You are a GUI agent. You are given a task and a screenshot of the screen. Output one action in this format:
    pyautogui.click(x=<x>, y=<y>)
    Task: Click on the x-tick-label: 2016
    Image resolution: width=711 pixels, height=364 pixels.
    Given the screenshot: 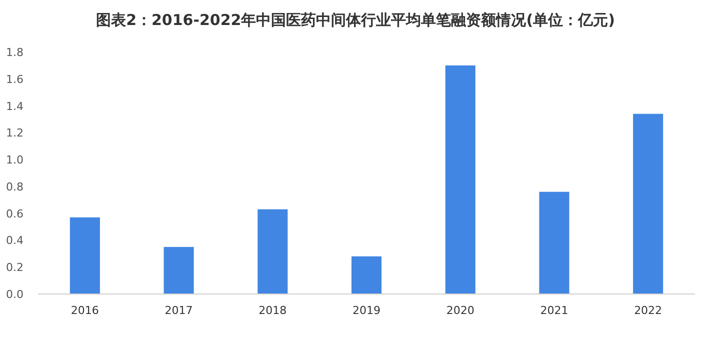 What is the action you would take?
    pyautogui.click(x=84, y=310)
    